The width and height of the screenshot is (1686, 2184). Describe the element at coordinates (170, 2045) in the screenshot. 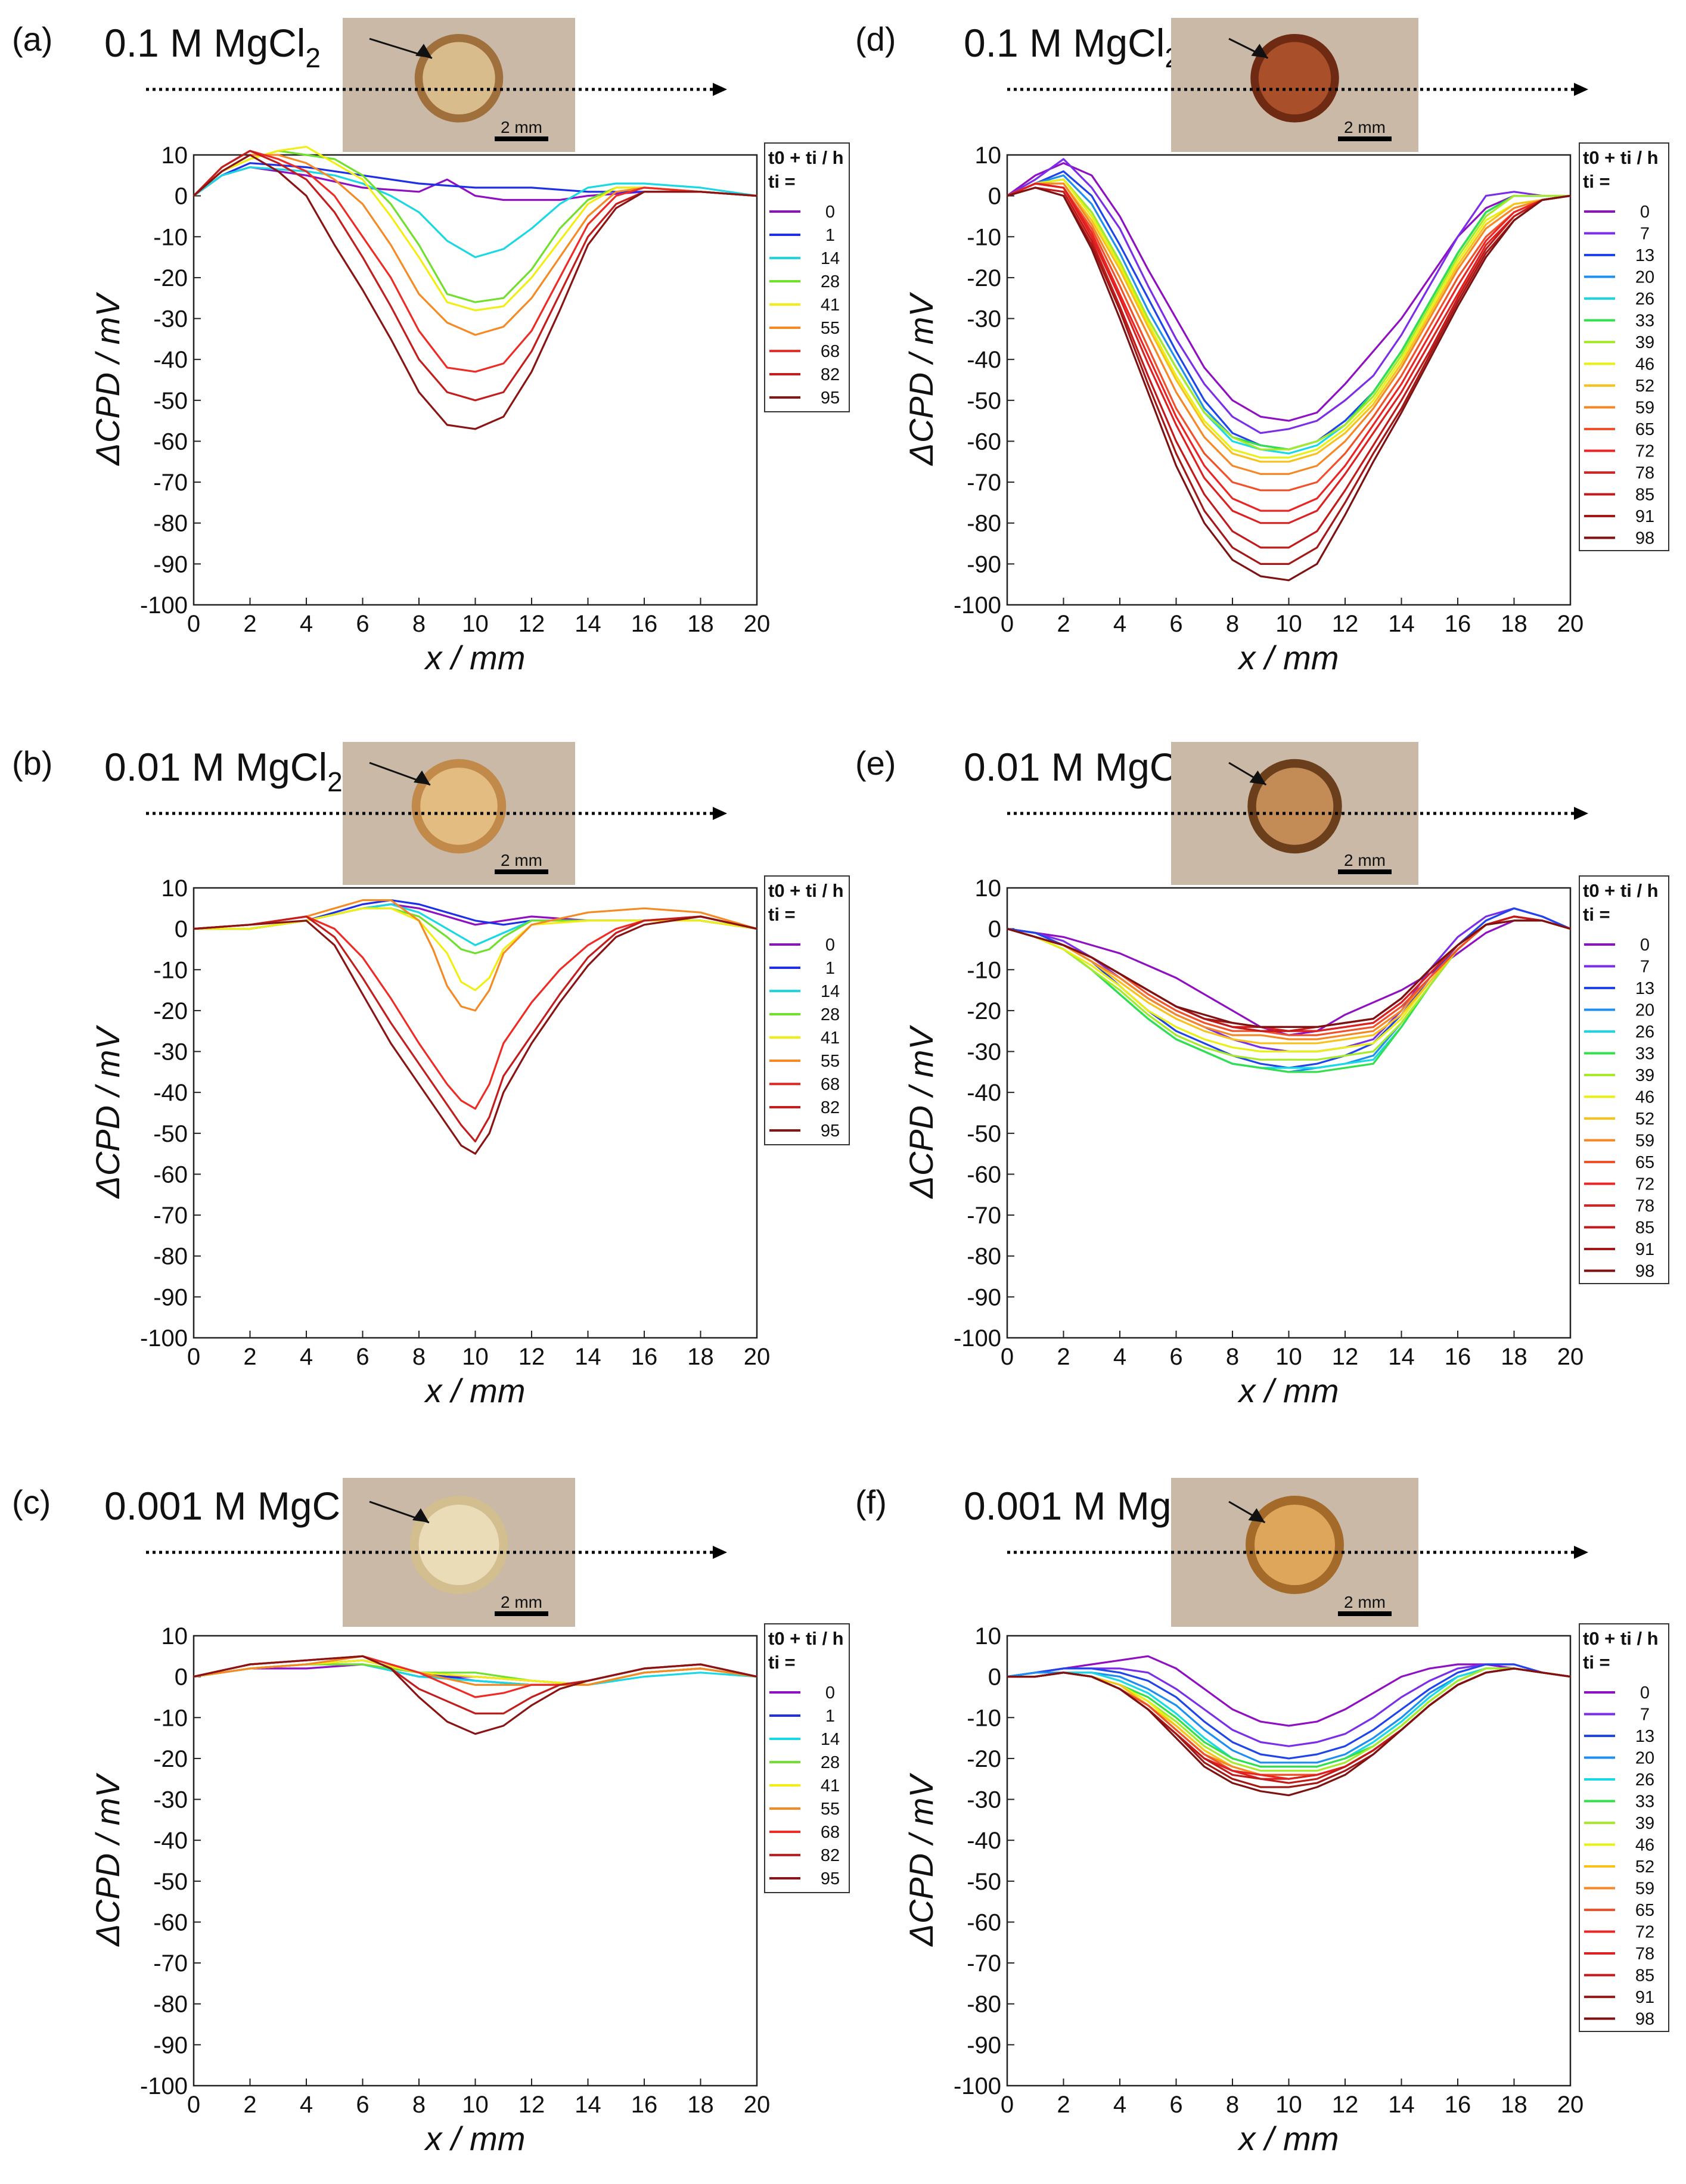

I see `y-tick-label: -90` at that location.